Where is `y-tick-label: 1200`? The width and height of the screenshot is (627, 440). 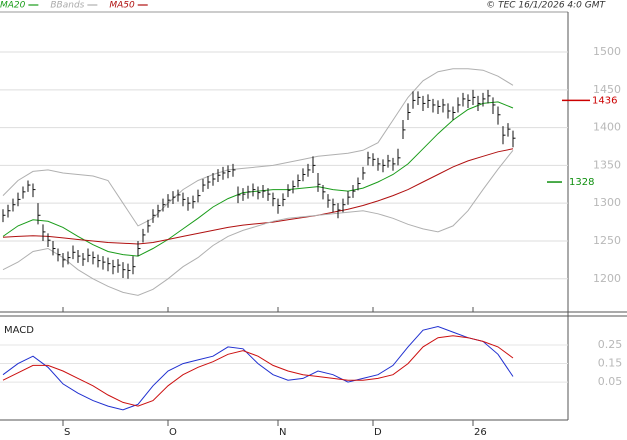 y-tick-label: 1200 is located at coordinates (607, 278).